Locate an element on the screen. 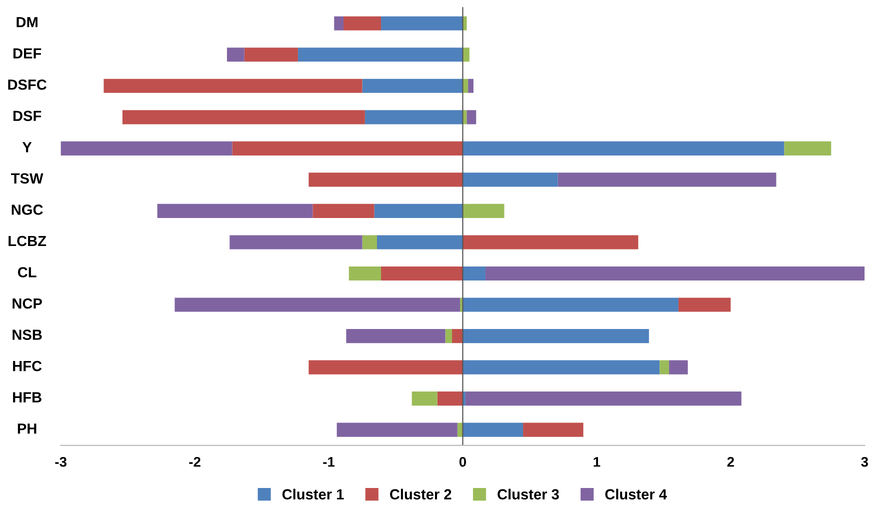  y-tick-label: CL is located at coordinates (27, 272).